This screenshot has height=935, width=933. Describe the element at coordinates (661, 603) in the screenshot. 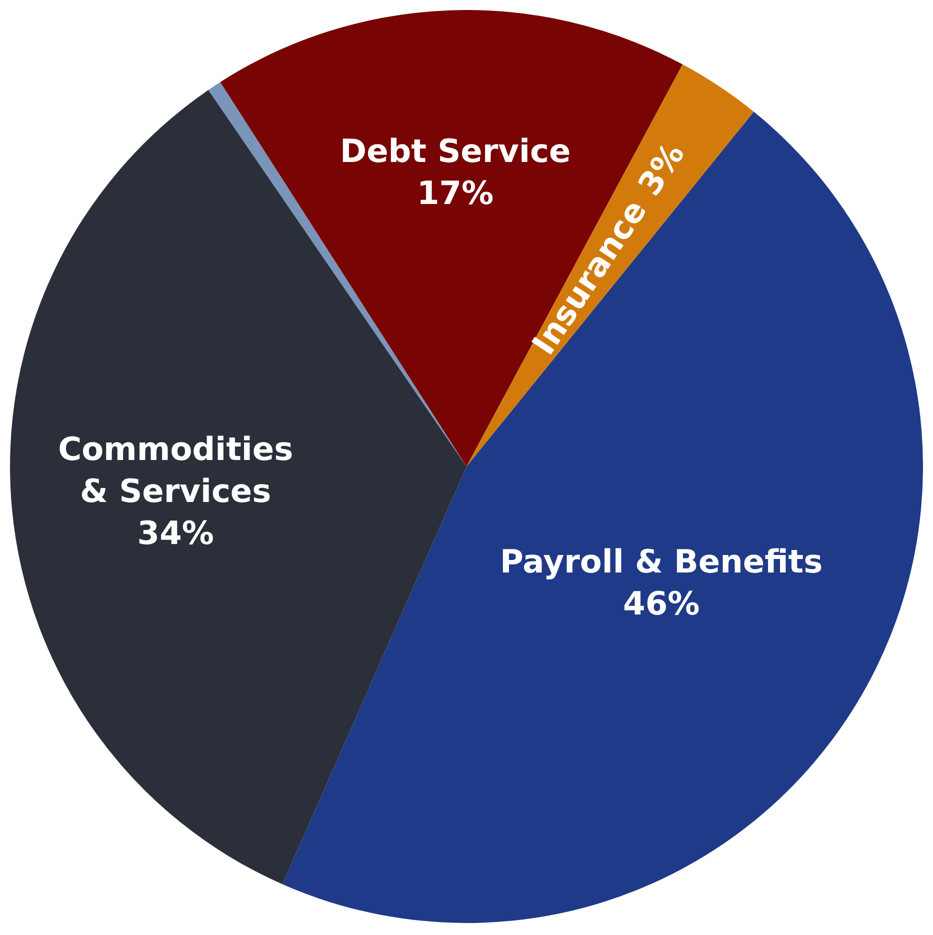

I see `data-label: 46%` at that location.